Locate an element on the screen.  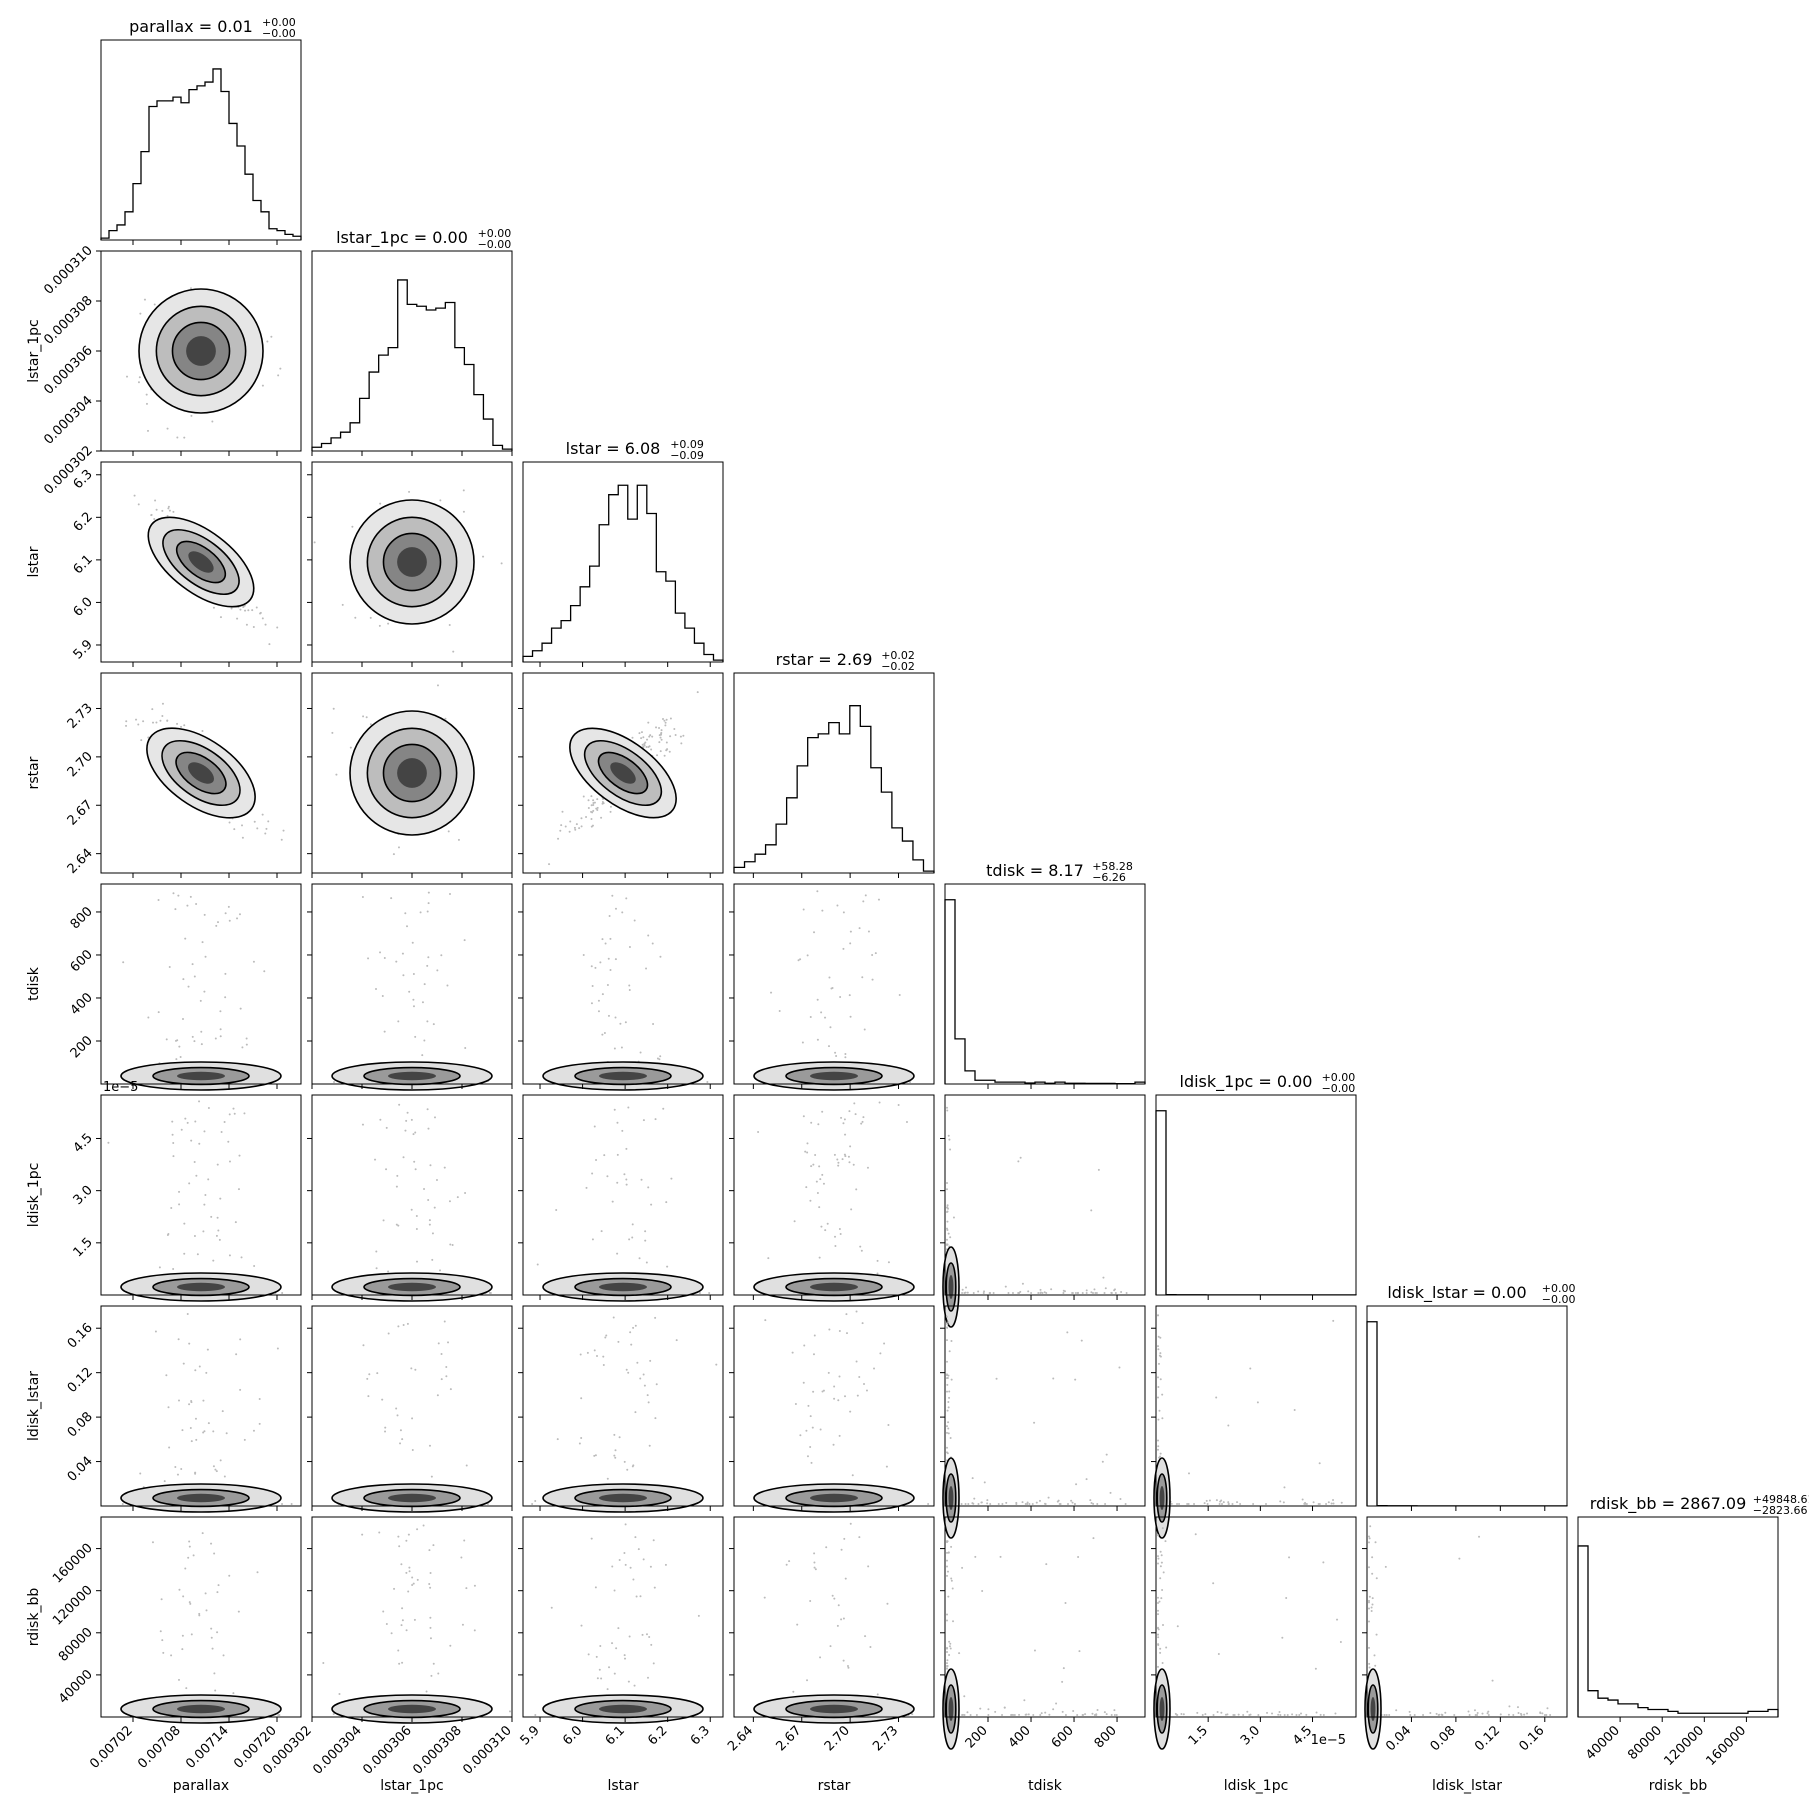
scatter-panel-ldisk_1pc-vs-lstar is located at coordinates (621, 1198).